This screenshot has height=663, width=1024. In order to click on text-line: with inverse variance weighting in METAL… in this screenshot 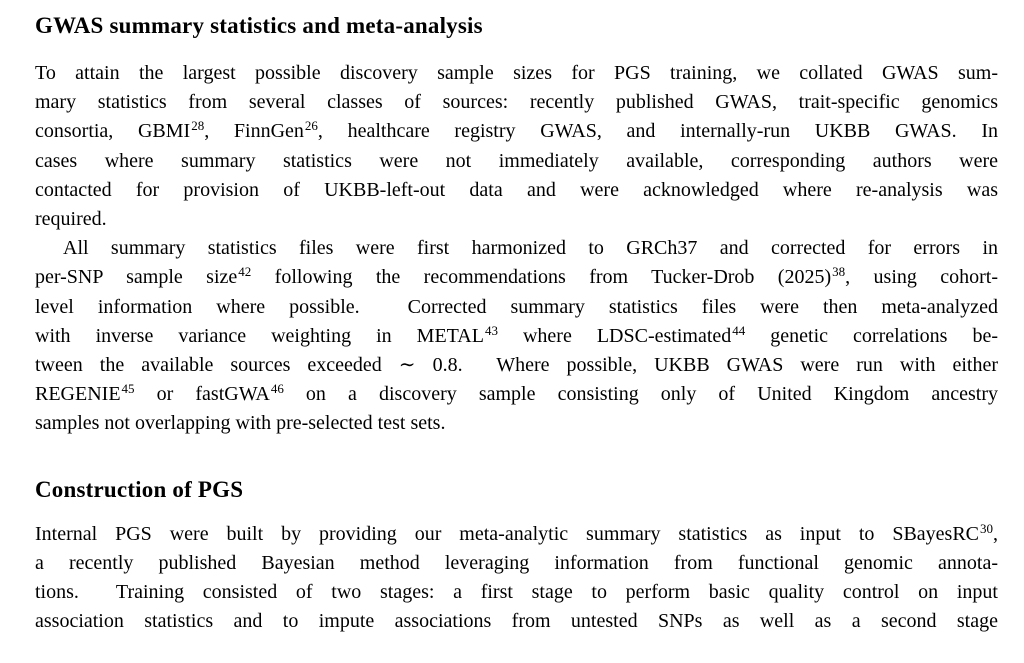, I will do `click(517, 334)`.